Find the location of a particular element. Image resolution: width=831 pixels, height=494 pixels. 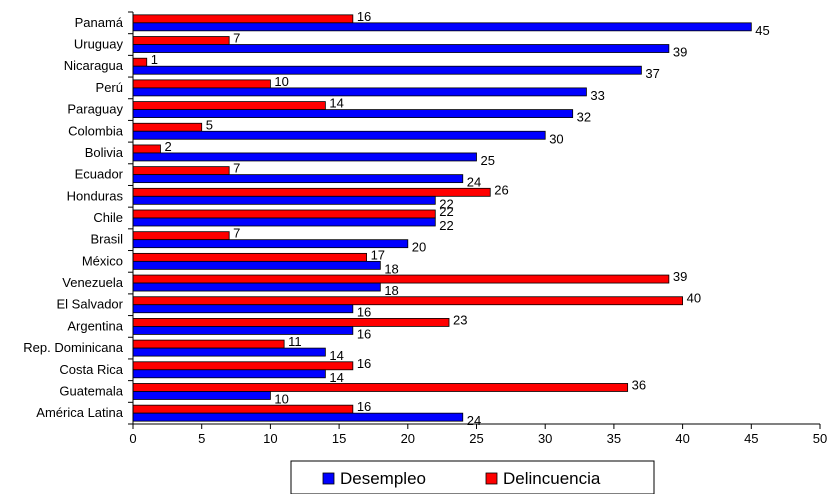

category-label: El Salvador is located at coordinates (90, 304).